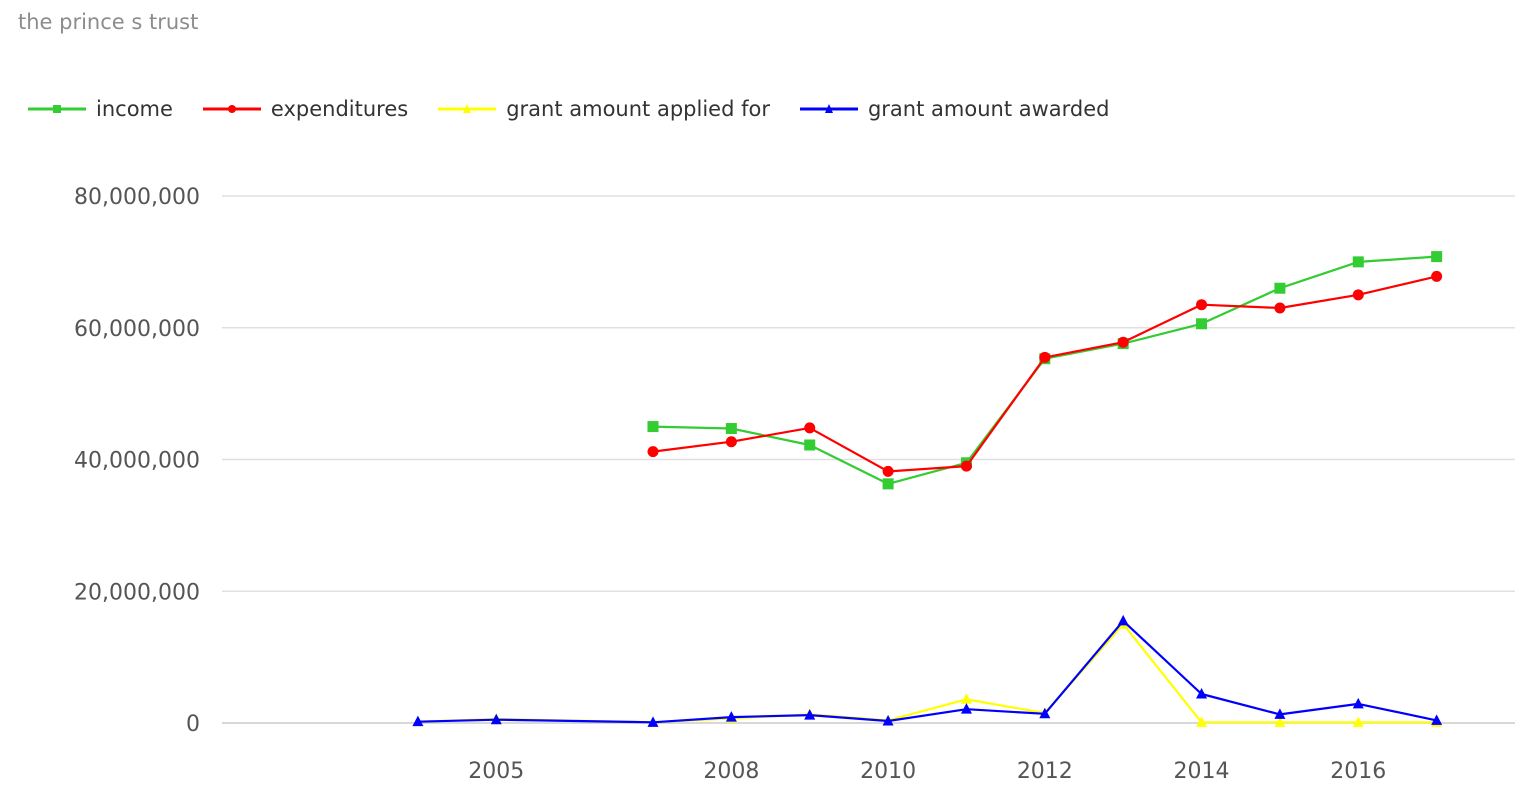 The width and height of the screenshot is (1527, 812). Describe the element at coordinates (108, 22) in the screenshot. I see `chart-title: the prince s trust` at that location.